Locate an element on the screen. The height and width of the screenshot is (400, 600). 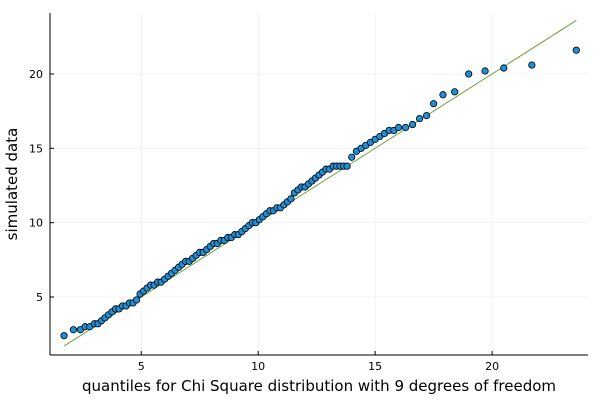
y-tick-label: 20 is located at coordinates (36, 74).